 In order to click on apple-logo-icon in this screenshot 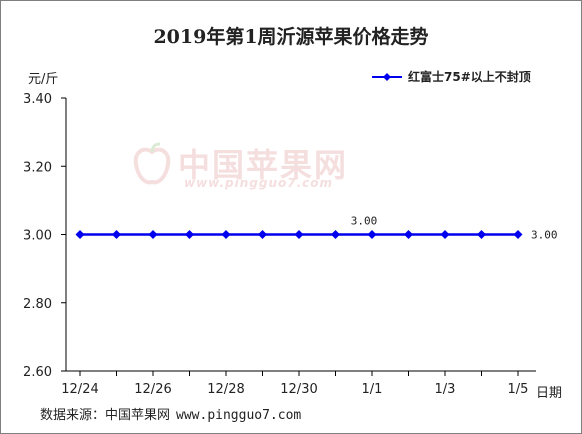, I will do `click(152, 163)`.